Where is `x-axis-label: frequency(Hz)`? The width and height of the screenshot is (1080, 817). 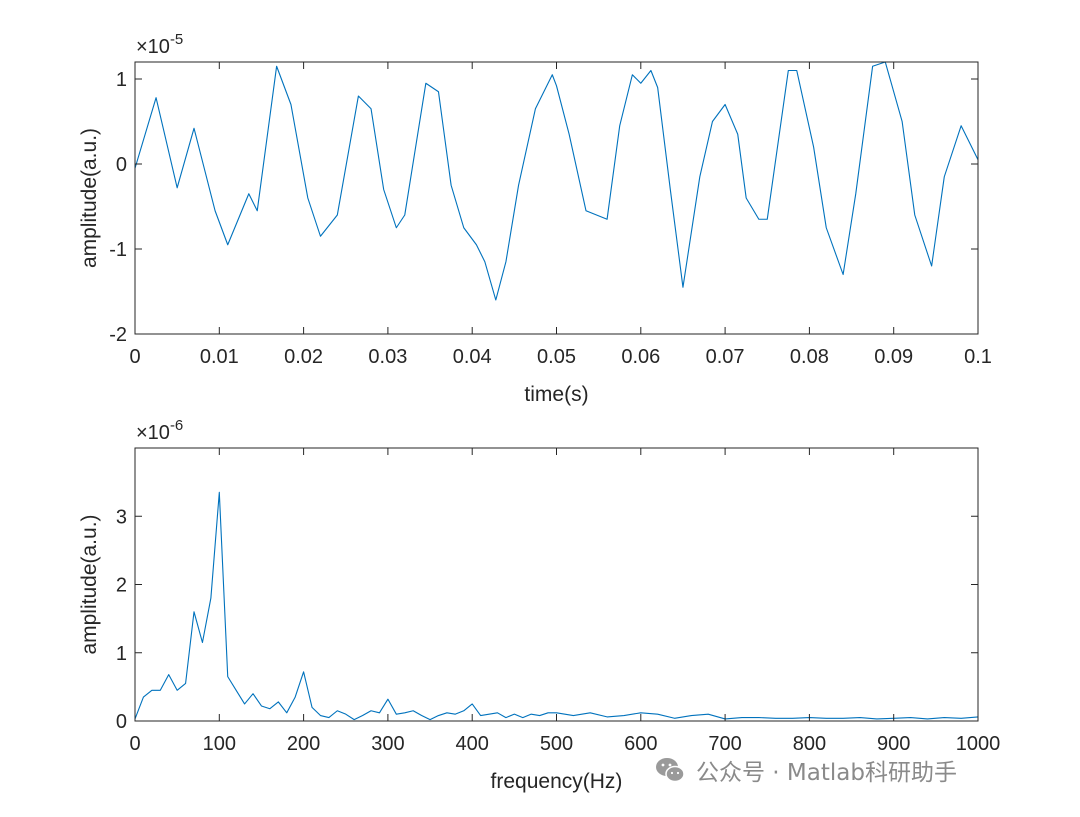 x-axis-label: frequency(Hz) is located at coordinates (557, 781).